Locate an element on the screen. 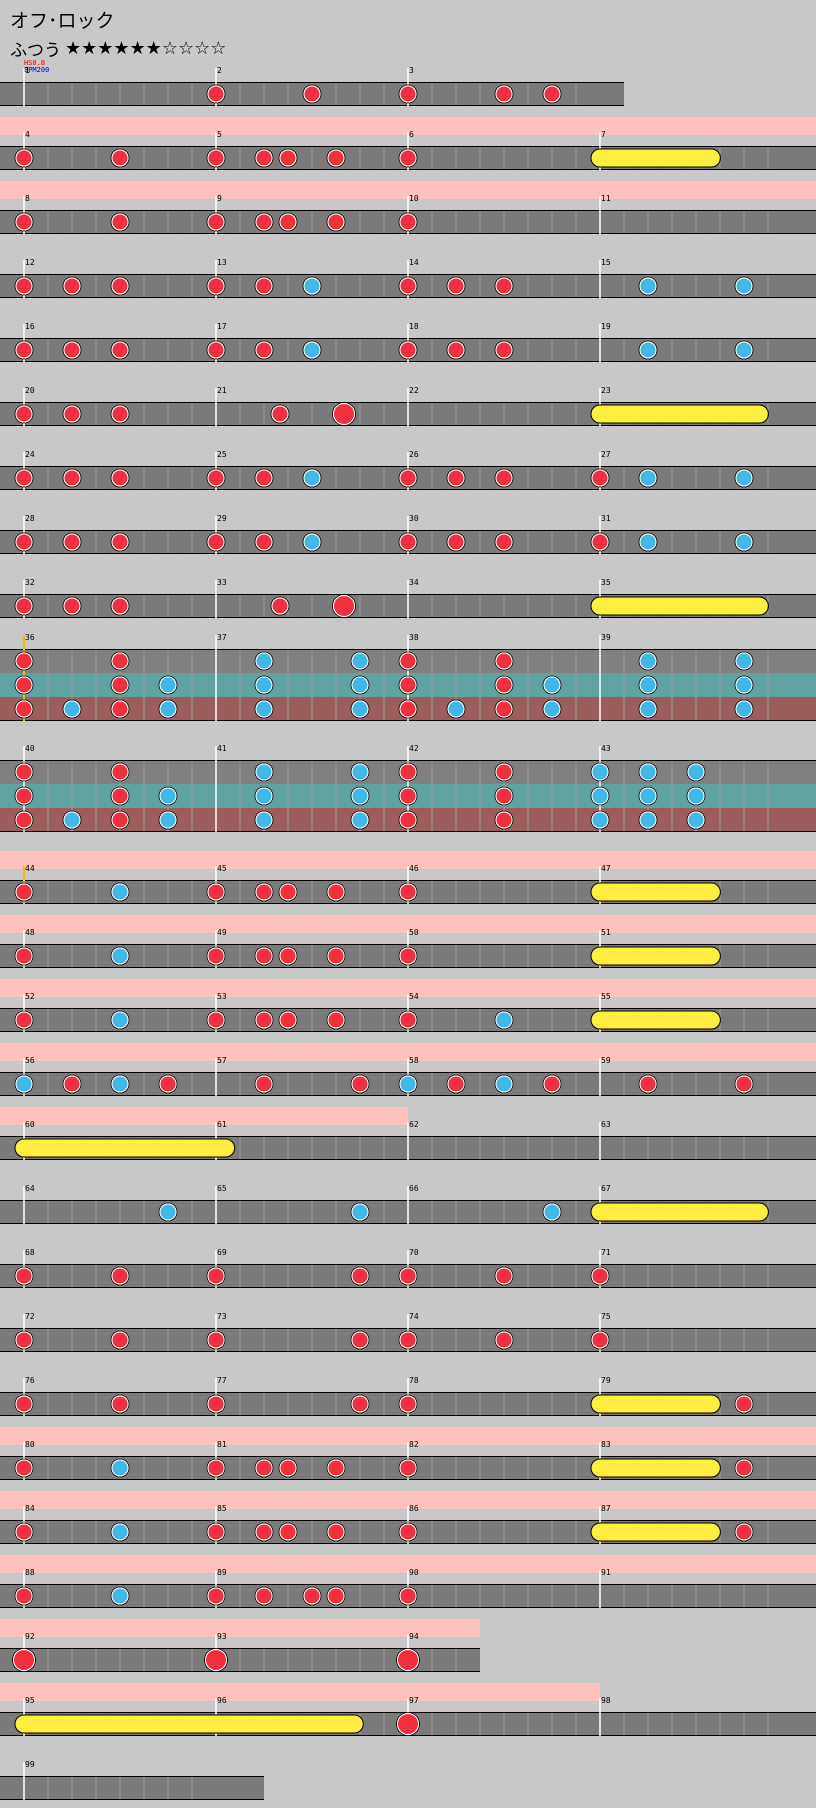 This screenshot has width=816, height=1808. measure-number: 23 is located at coordinates (606, 390).